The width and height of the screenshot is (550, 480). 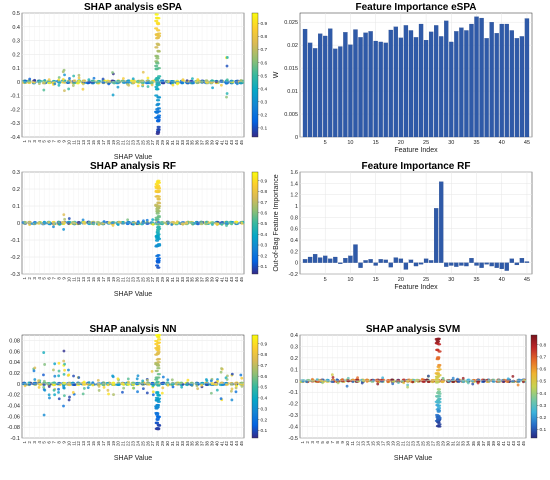 What do you see at coordinates (14, 352) in the screenshot?
I see `y-tick-label: 0.06` at bounding box center [14, 352].